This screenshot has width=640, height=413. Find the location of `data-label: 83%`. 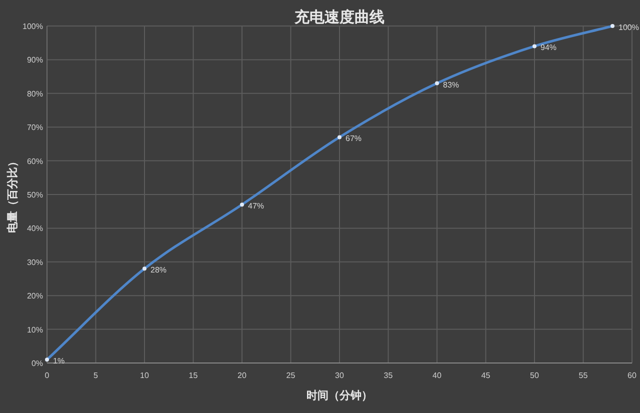

data-label: 83% is located at coordinates (451, 85).